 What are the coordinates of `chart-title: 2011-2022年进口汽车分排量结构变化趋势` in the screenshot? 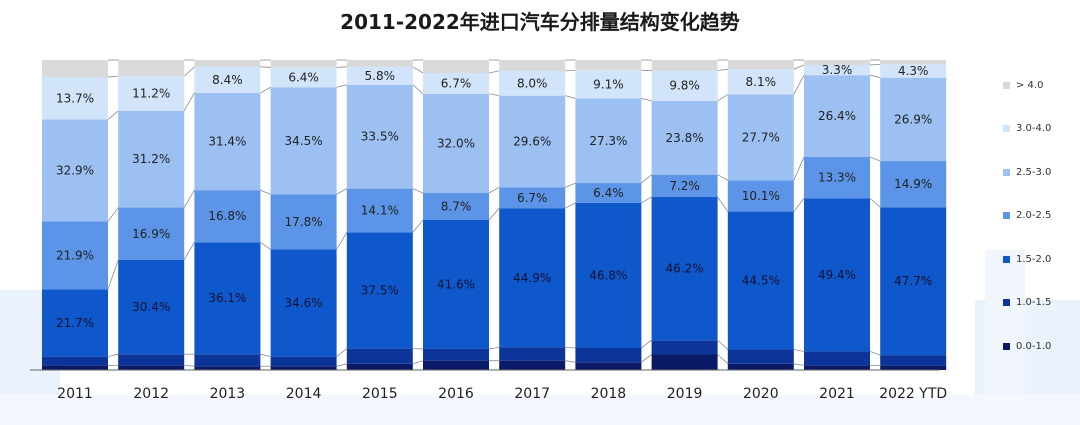 It's located at (540, 22).